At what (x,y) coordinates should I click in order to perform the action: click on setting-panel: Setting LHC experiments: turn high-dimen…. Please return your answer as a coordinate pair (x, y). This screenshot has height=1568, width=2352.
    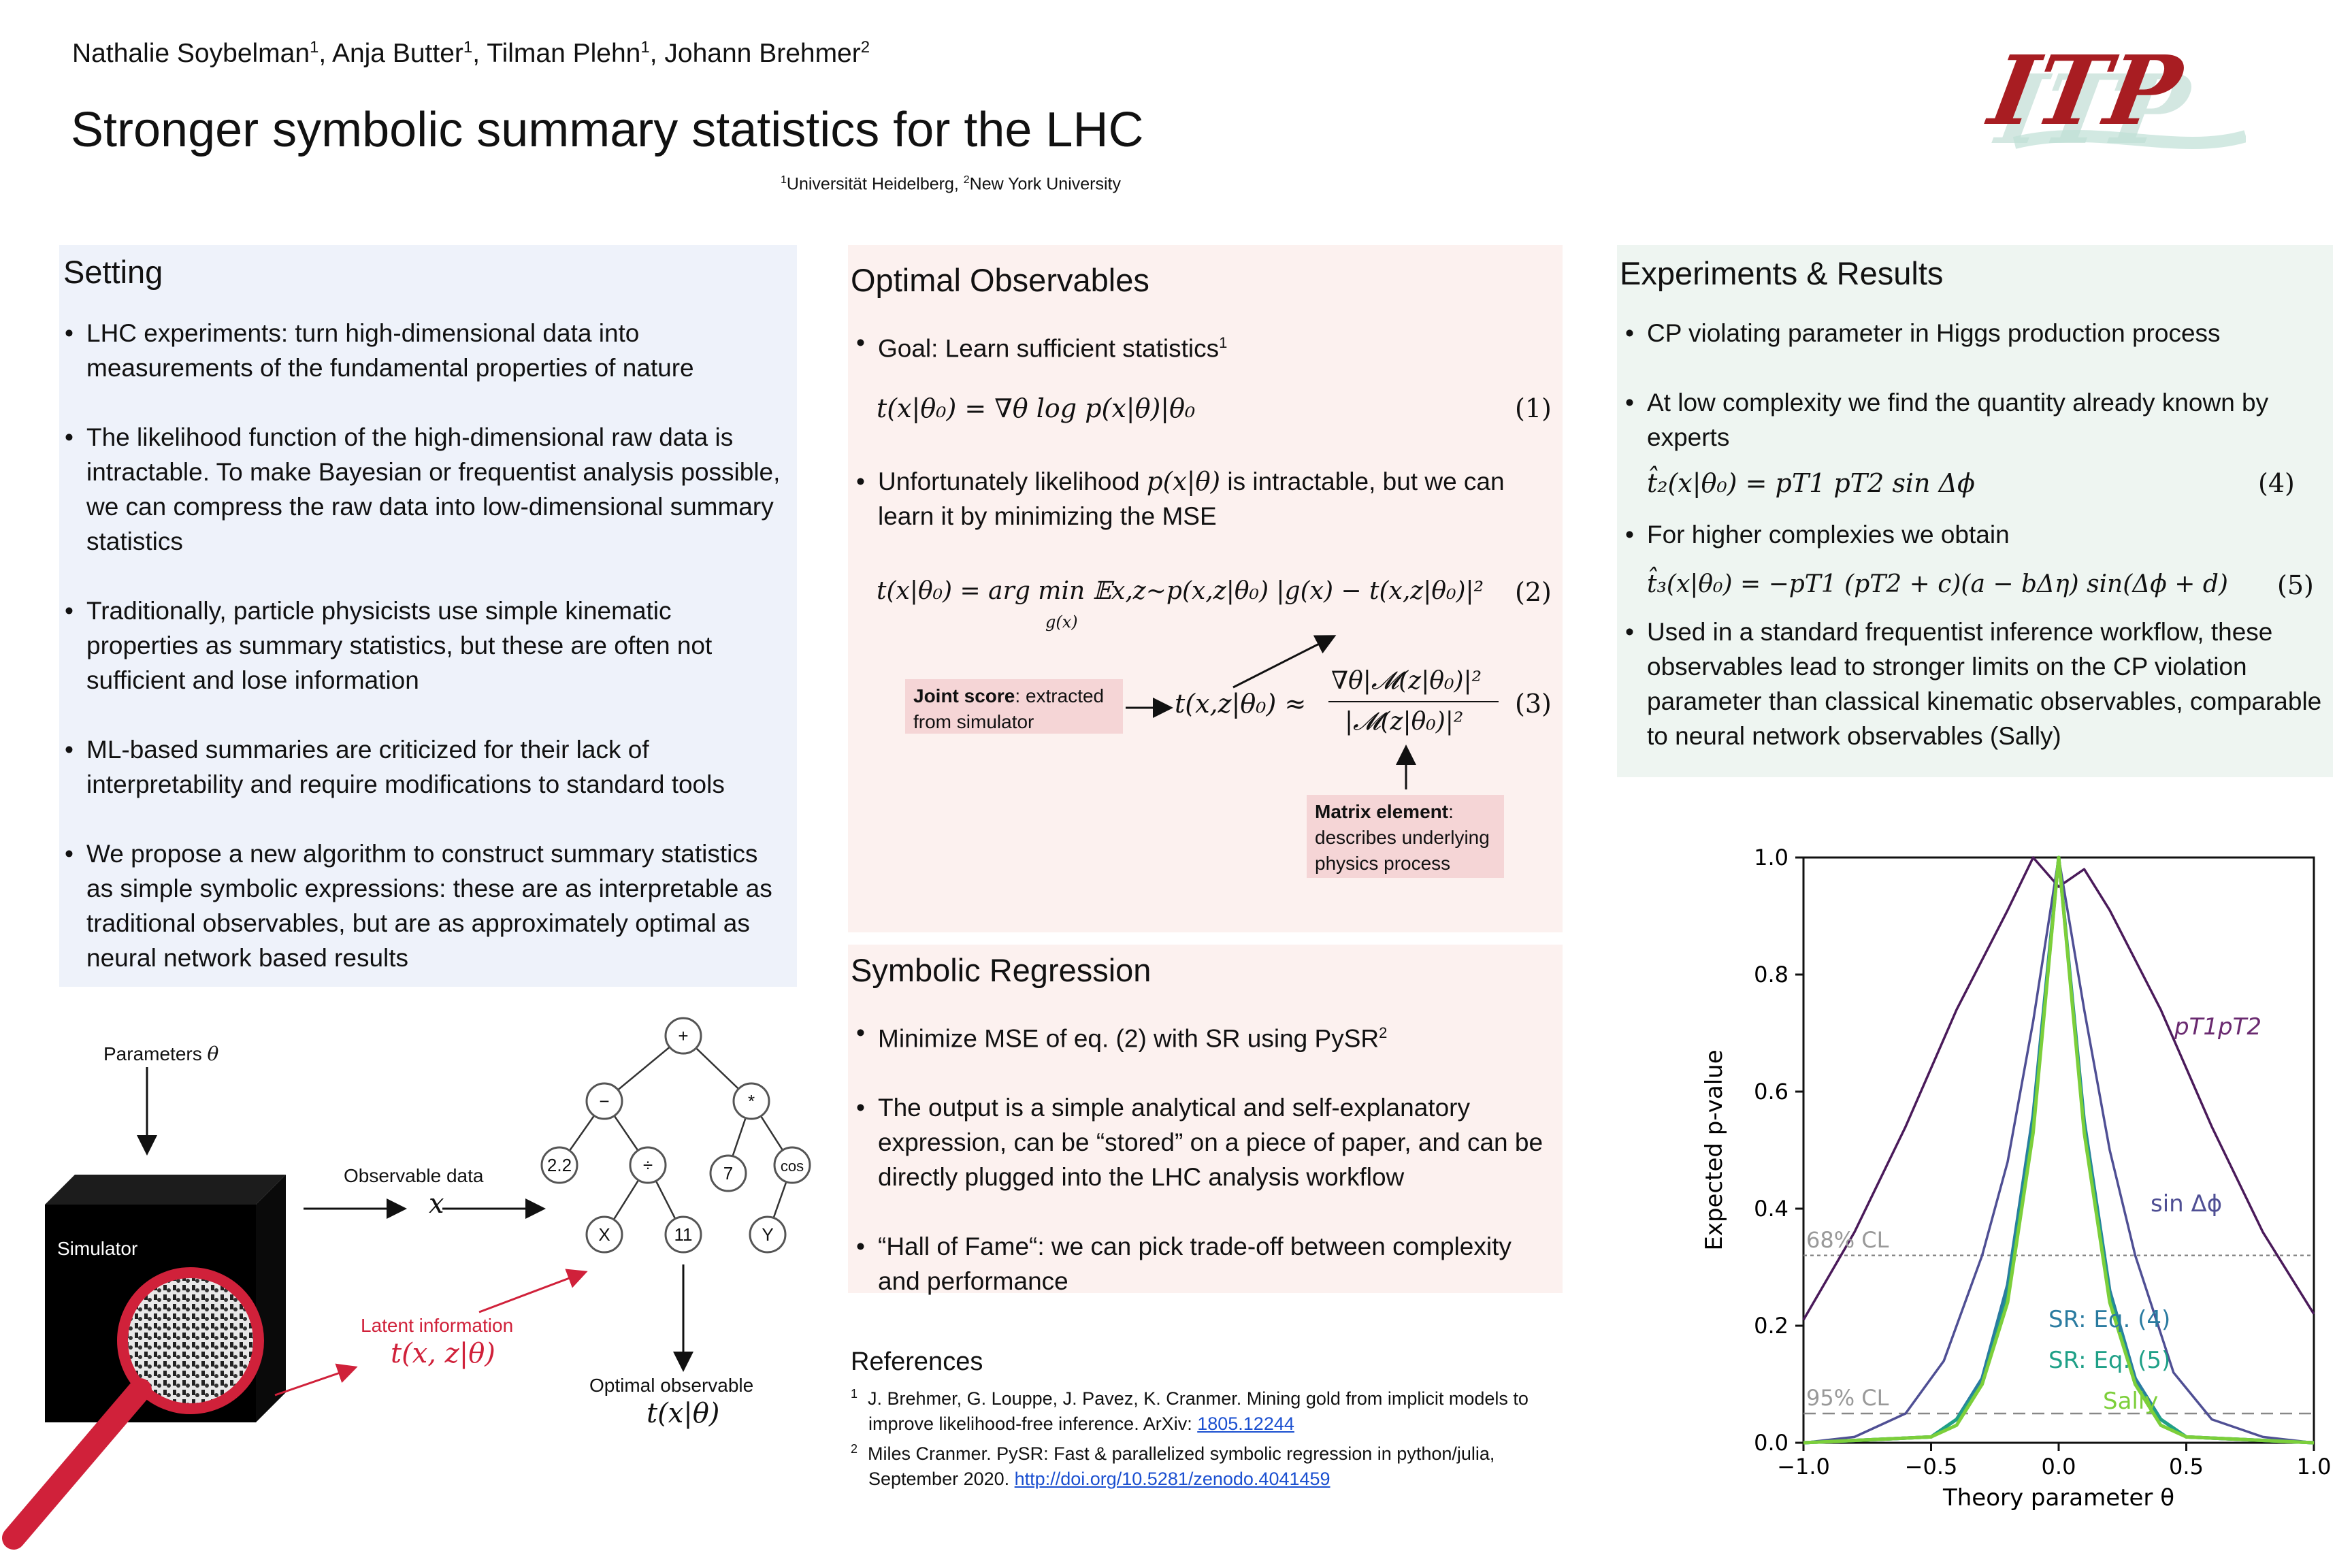
    Looking at the image, I should click on (428, 616).